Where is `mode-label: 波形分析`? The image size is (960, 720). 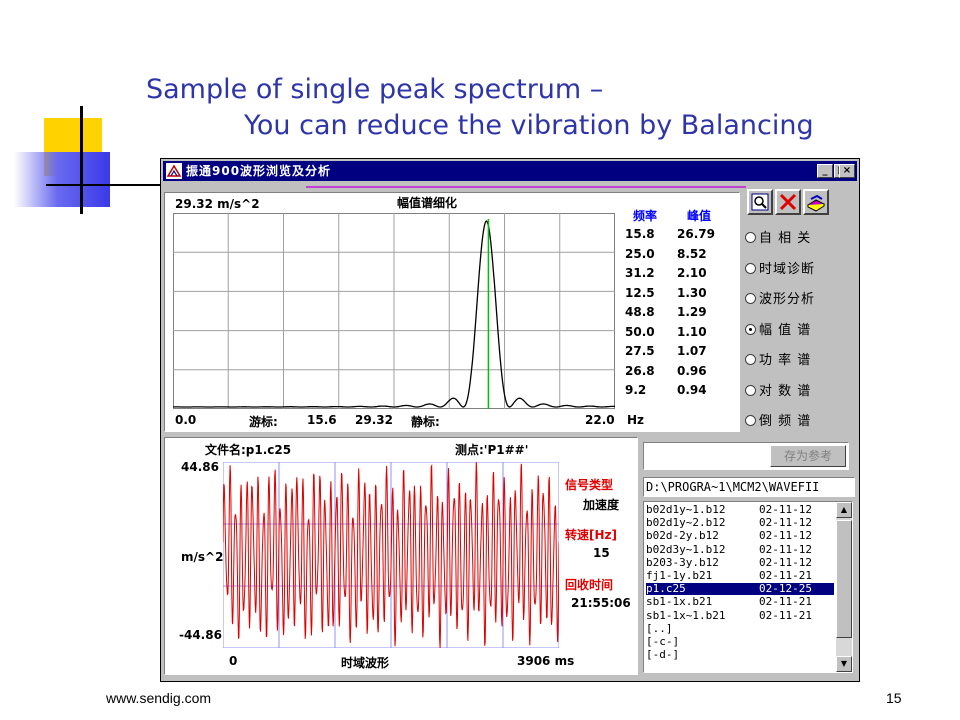 mode-label: 波形分析 is located at coordinates (787, 299).